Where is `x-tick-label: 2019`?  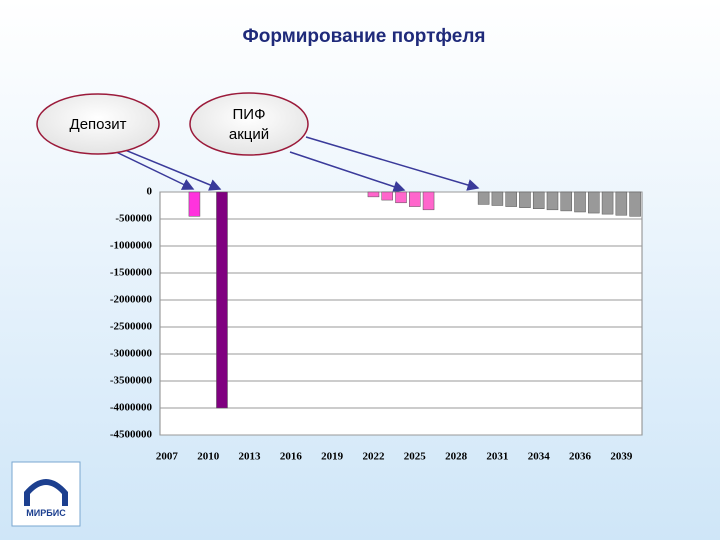
x-tick-label: 2019 is located at coordinates (332, 457).